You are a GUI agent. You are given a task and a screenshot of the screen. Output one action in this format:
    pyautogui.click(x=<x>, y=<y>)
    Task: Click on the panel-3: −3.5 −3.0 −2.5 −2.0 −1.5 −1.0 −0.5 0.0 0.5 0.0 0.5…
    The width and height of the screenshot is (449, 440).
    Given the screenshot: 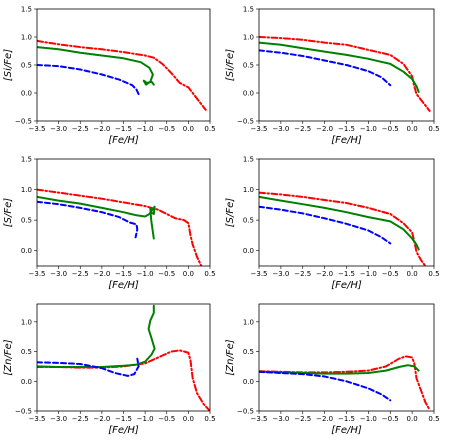 What is the action you would take?
    pyautogui.click(x=109, y=224)
    